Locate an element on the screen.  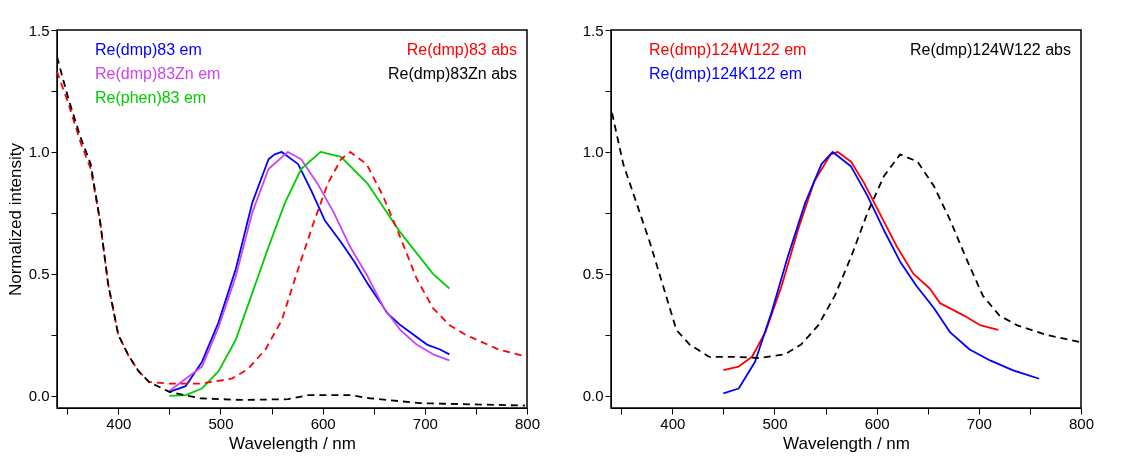
text: Re(dmp)124W122 em is located at coordinates (728, 49).